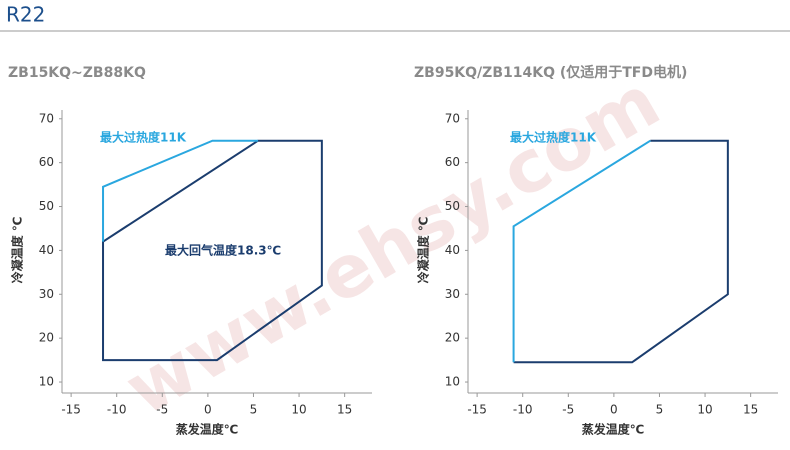 The width and height of the screenshot is (790, 450). Describe the element at coordinates (223, 250) in the screenshot. I see `annotation: 最大回气温度18.3℃` at that location.